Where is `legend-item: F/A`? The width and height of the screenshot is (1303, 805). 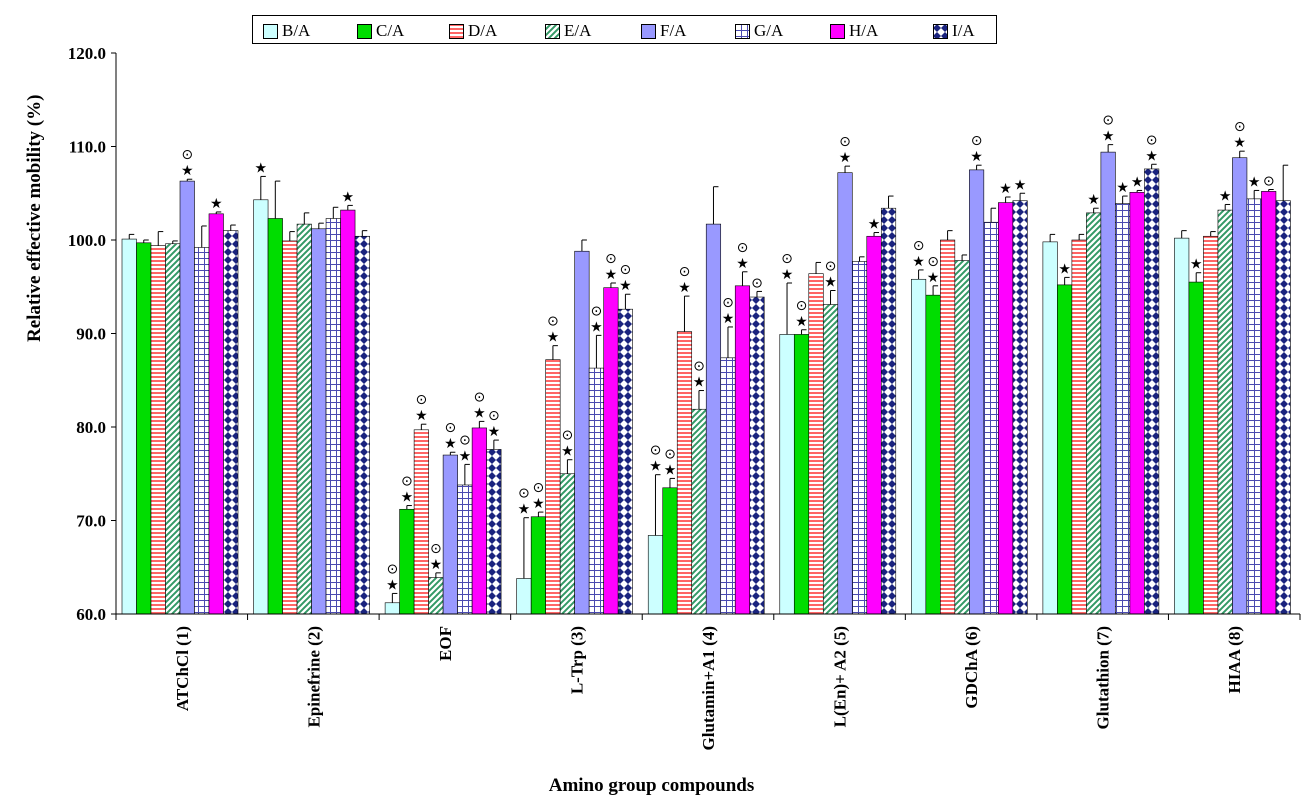 legend-item: F/A is located at coordinates (664, 30).